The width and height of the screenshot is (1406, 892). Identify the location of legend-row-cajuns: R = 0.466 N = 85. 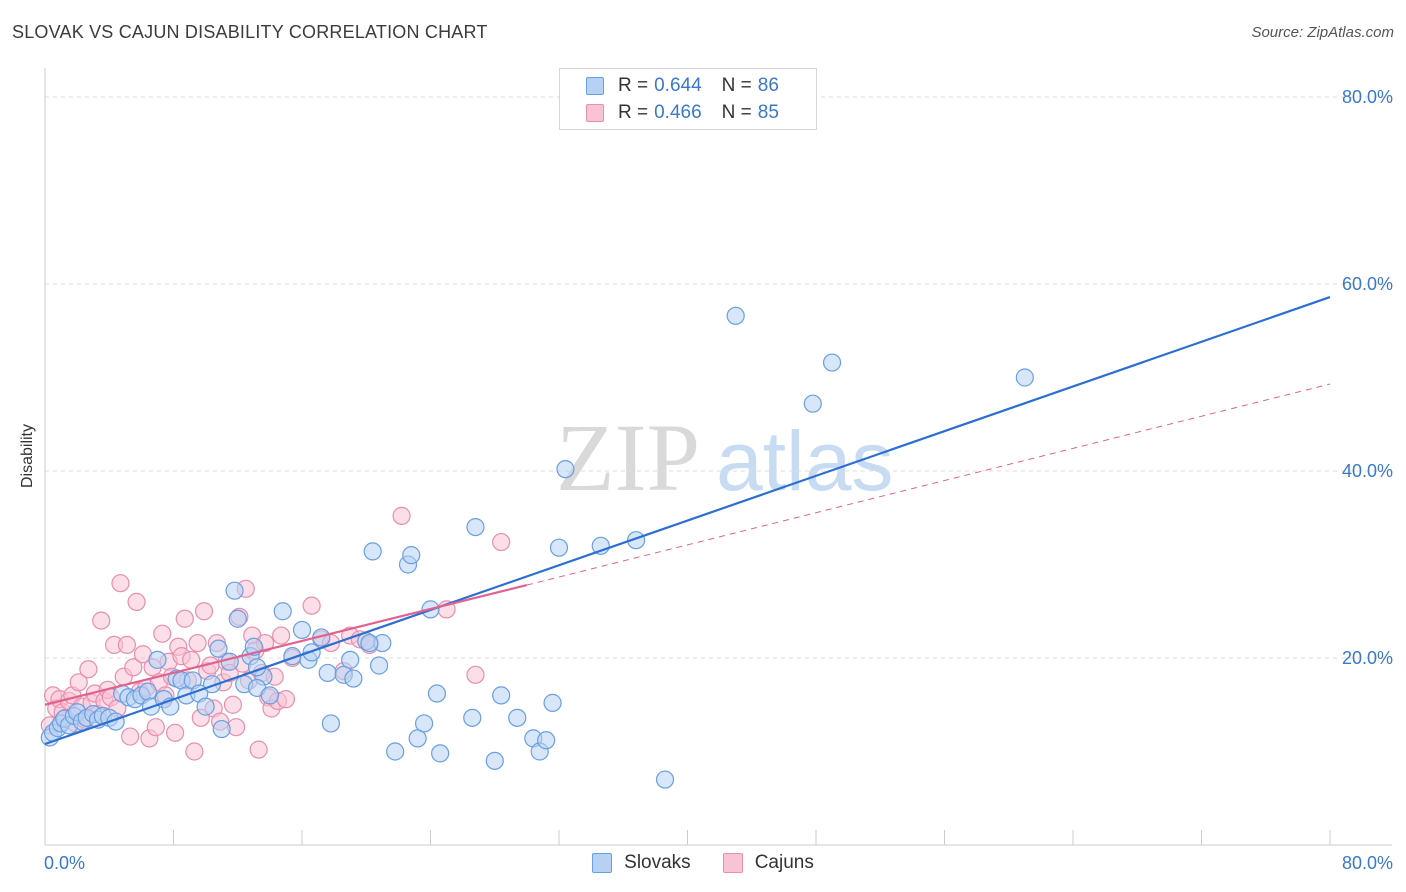
(682, 113).